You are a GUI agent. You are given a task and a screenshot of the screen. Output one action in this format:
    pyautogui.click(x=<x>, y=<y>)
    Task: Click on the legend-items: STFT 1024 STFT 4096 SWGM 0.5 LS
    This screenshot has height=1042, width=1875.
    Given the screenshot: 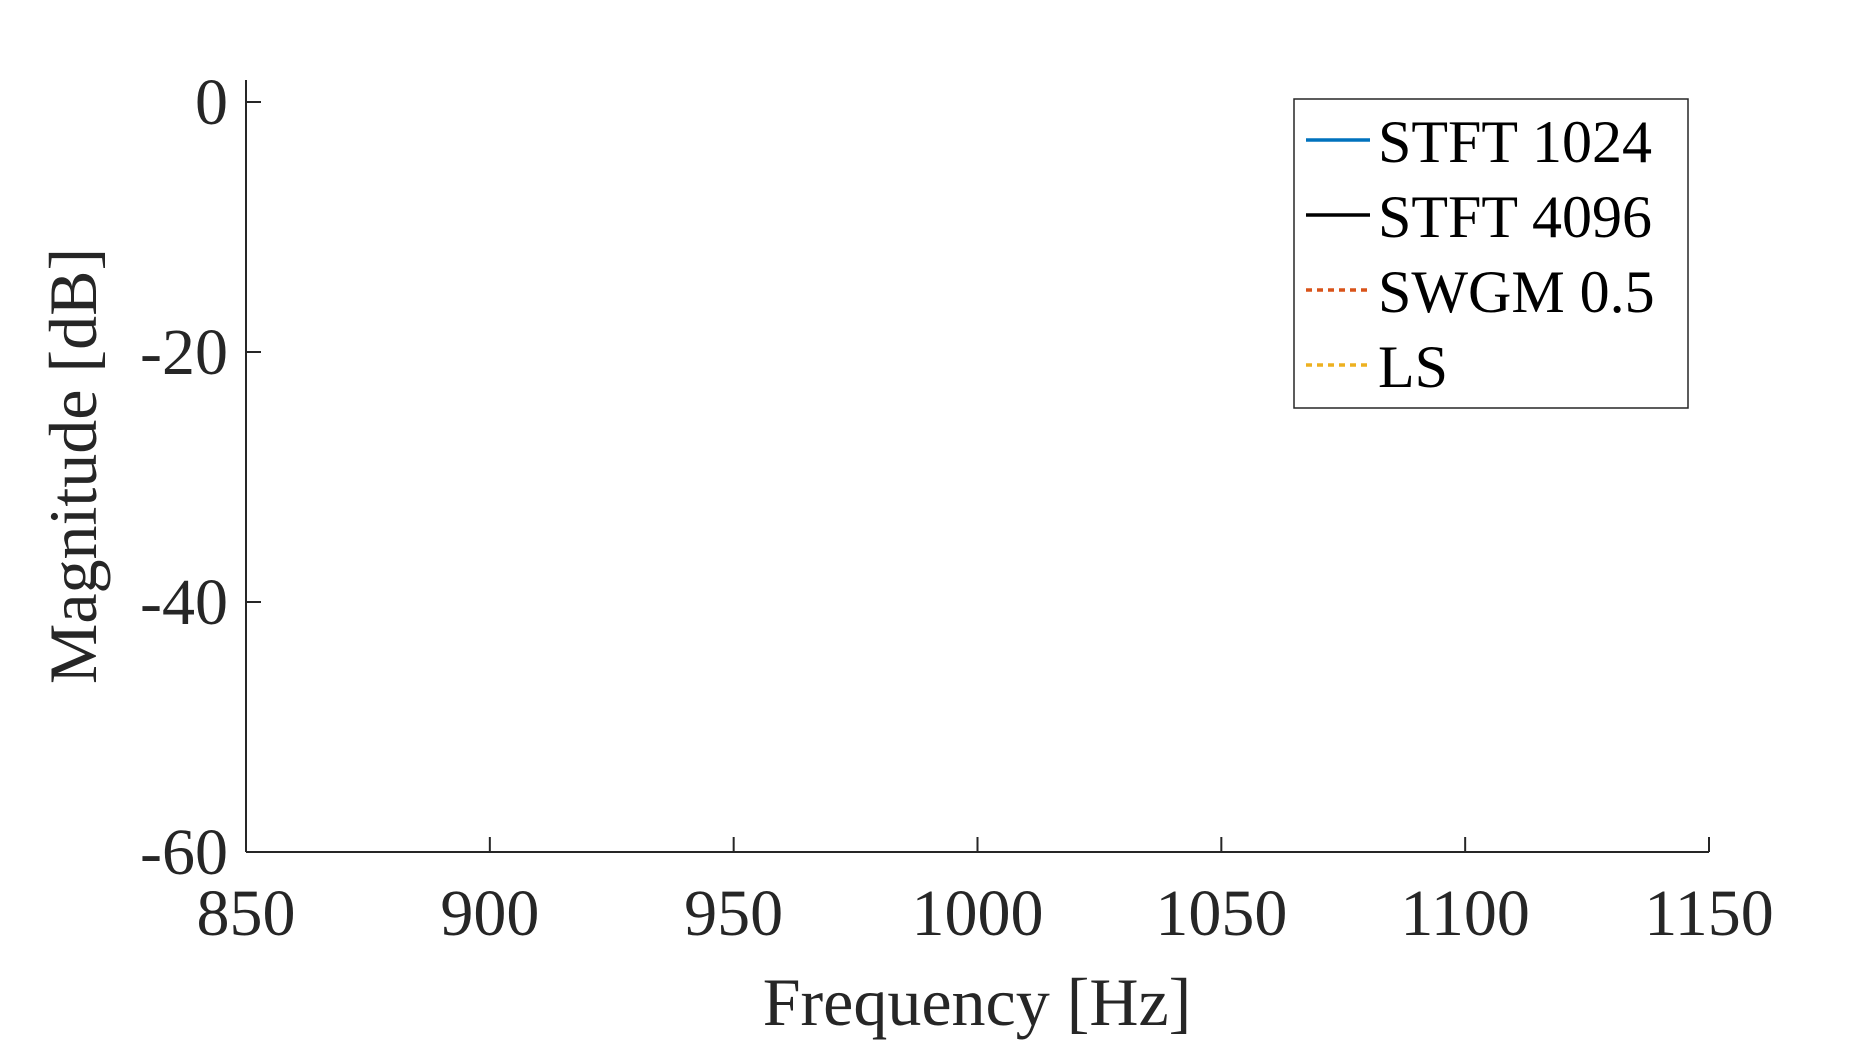 What is the action you would take?
    pyautogui.click(x=1480, y=254)
    